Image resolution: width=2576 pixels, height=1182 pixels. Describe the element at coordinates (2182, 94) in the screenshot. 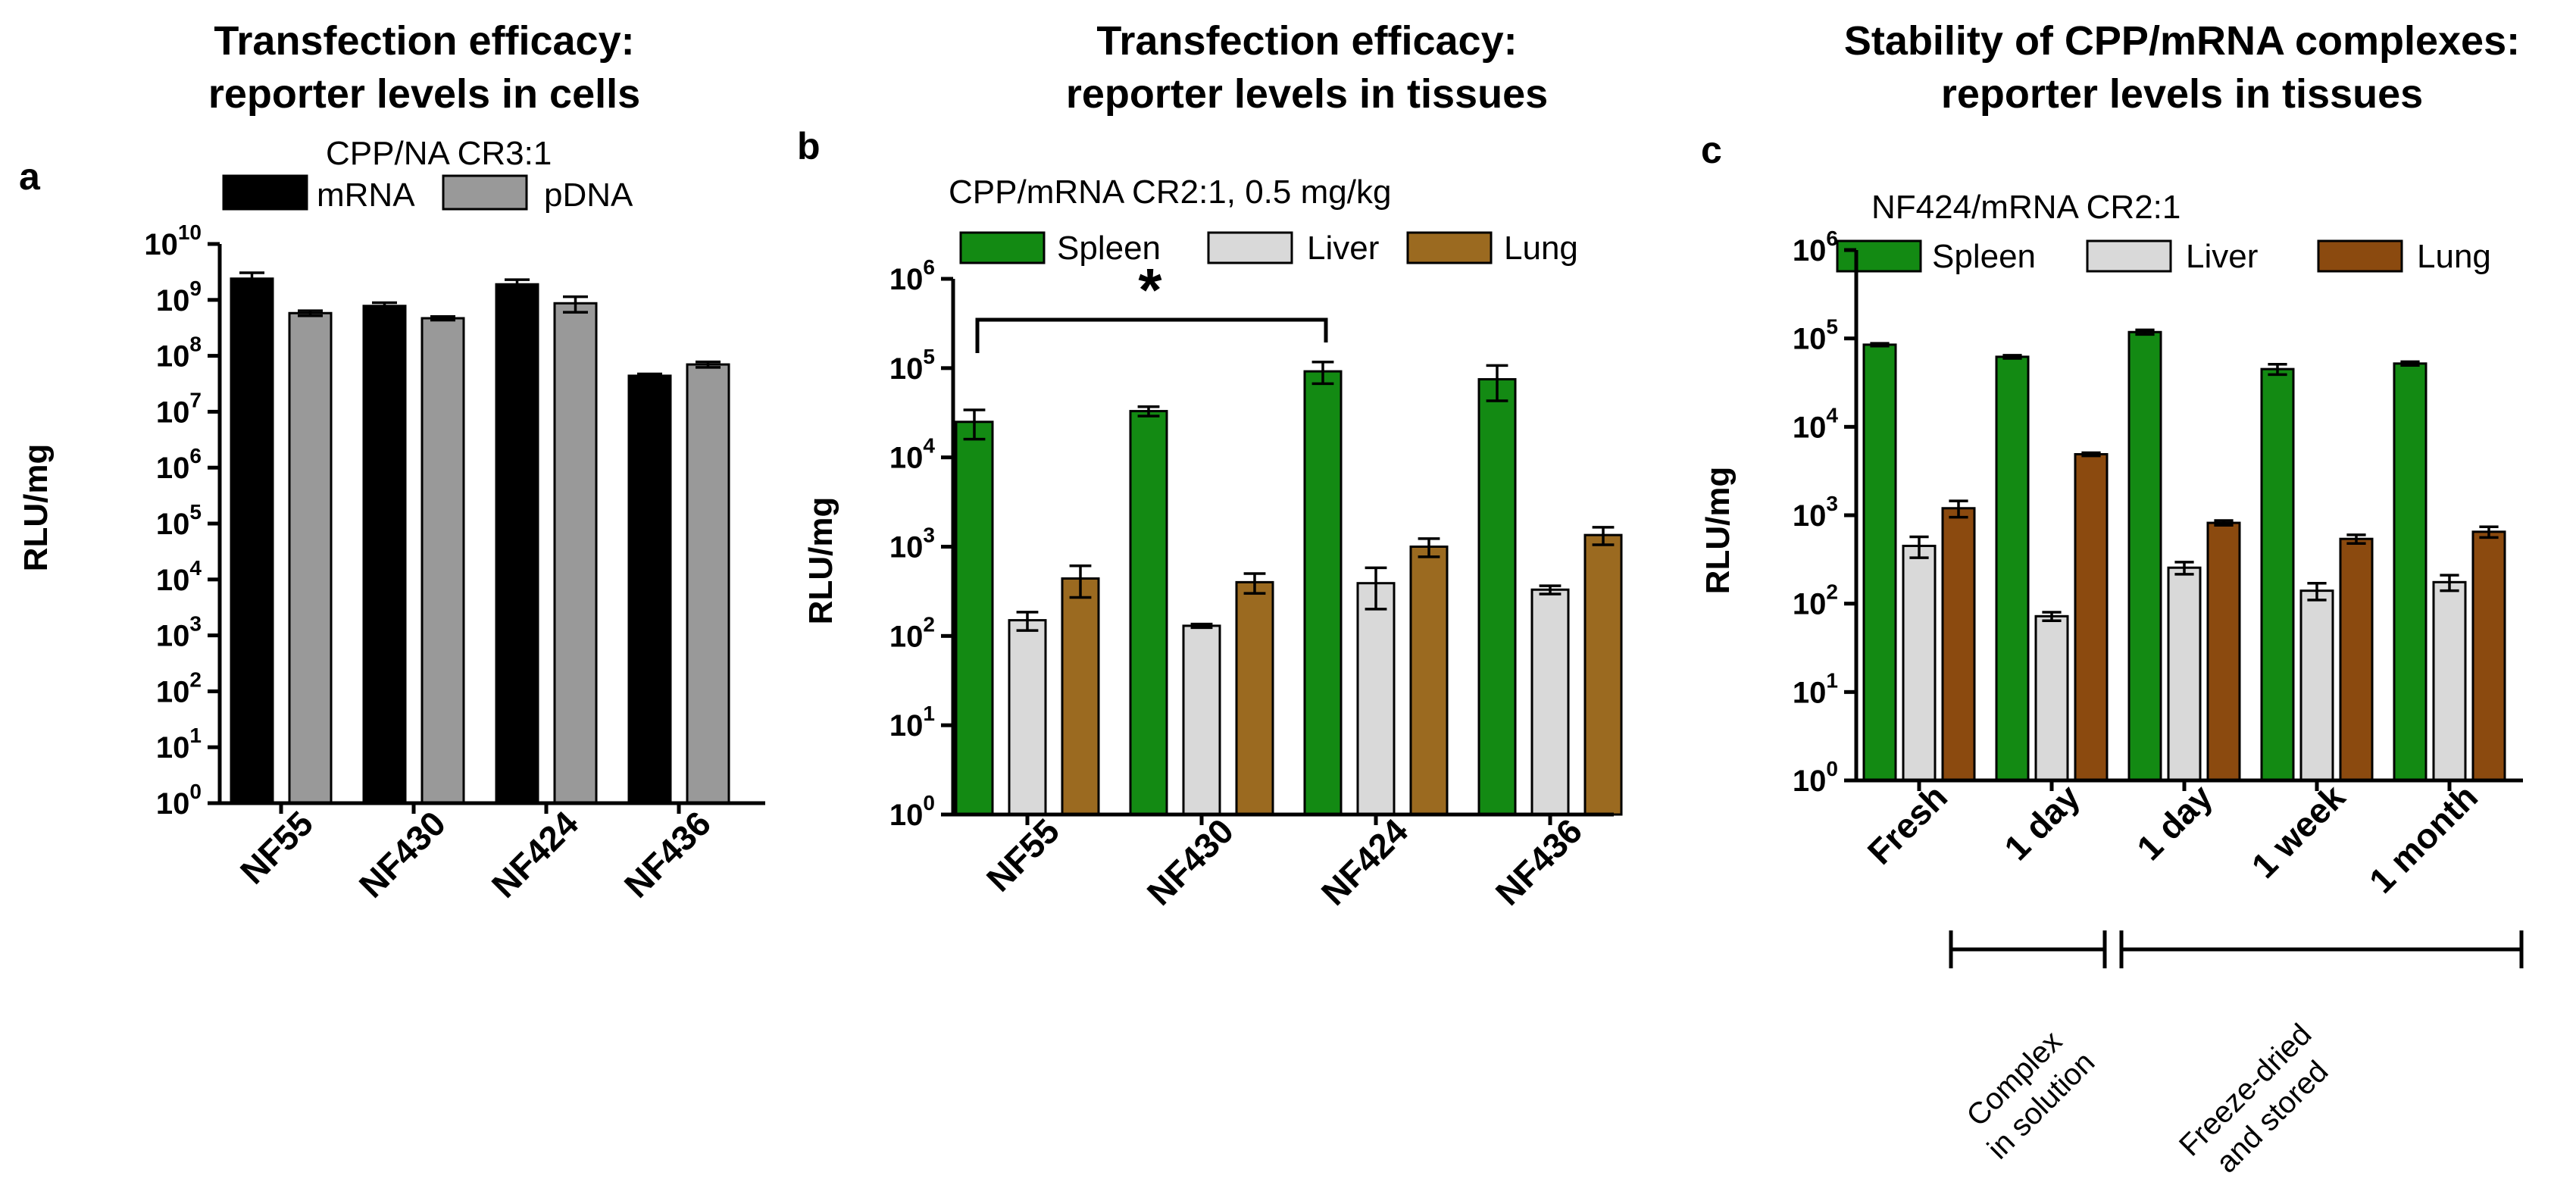

I see `panel-c-title-line-2: reporter levels in tissues` at that location.